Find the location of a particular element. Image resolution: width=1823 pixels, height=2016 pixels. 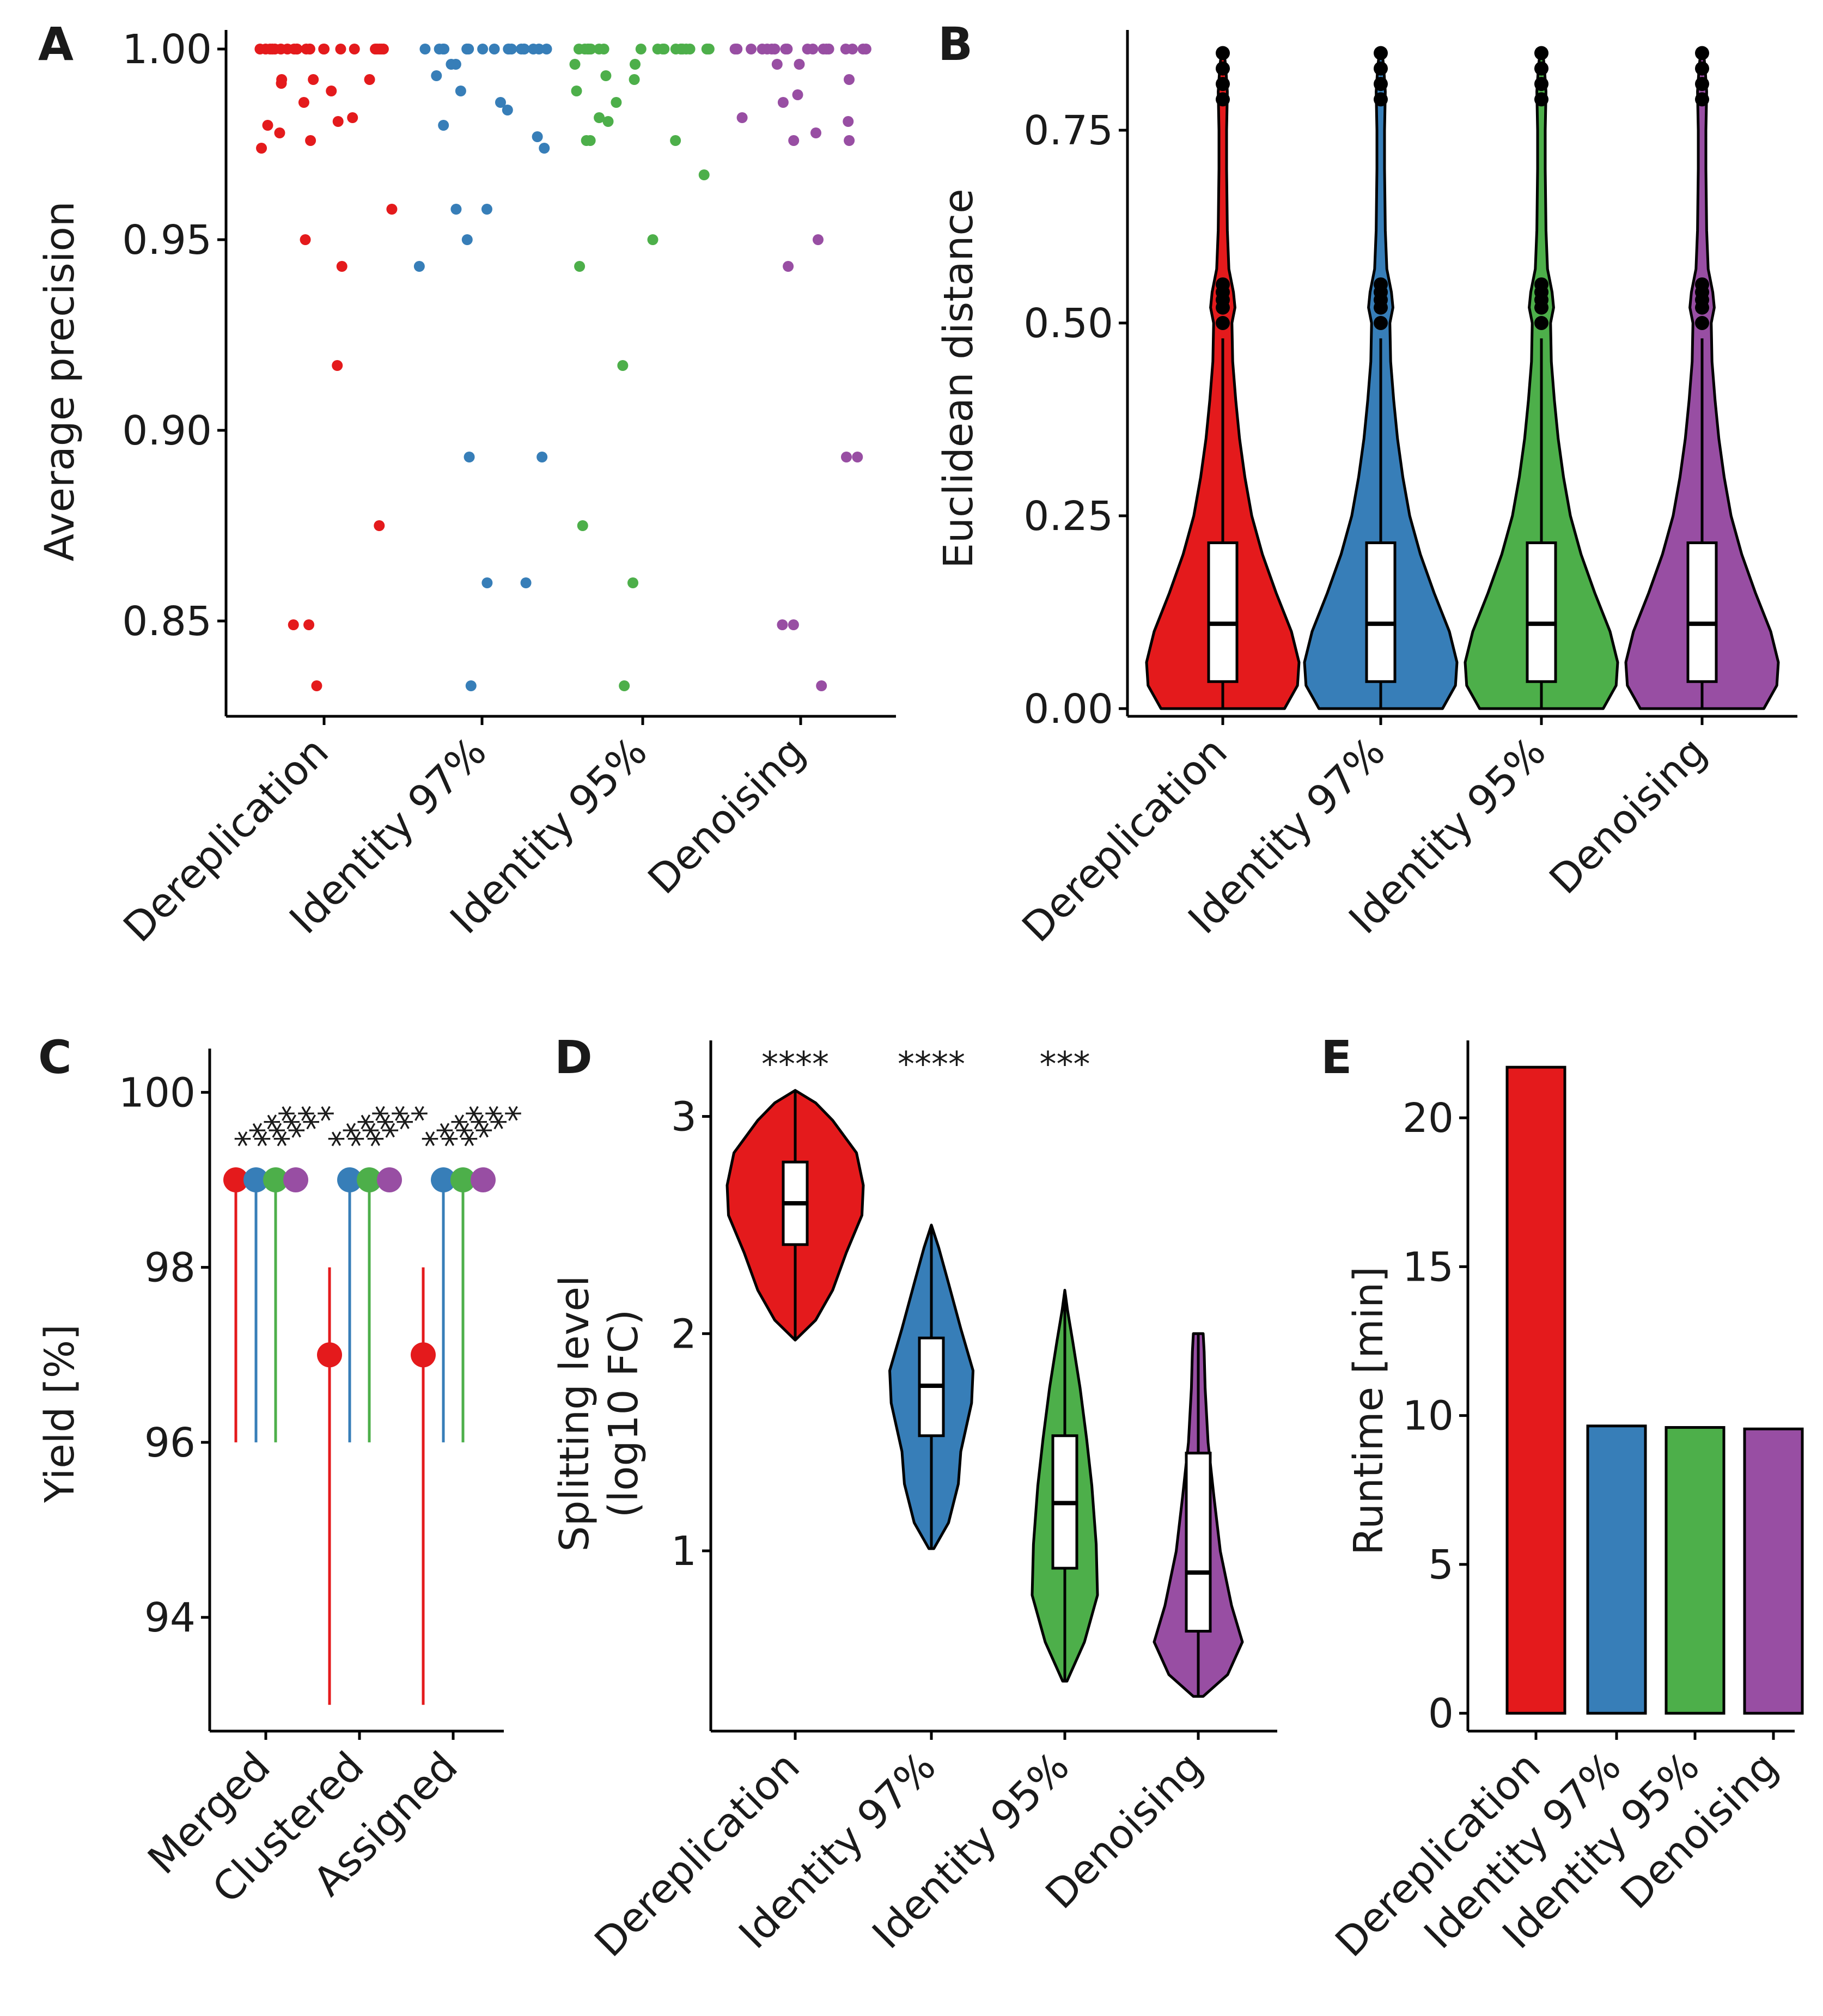

panel-a-y-tick-label: 0.95 is located at coordinates (167, 240).